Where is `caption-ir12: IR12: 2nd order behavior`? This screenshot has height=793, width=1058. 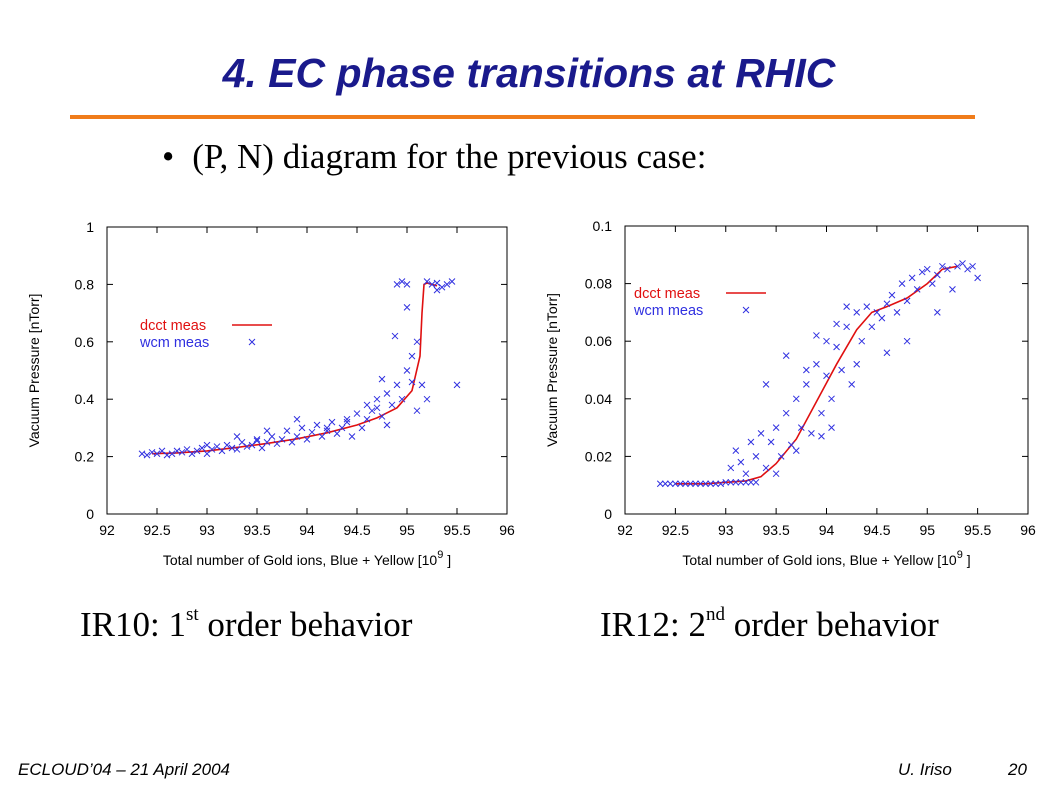 caption-ir12: IR12: 2nd order behavior is located at coordinates (769, 624).